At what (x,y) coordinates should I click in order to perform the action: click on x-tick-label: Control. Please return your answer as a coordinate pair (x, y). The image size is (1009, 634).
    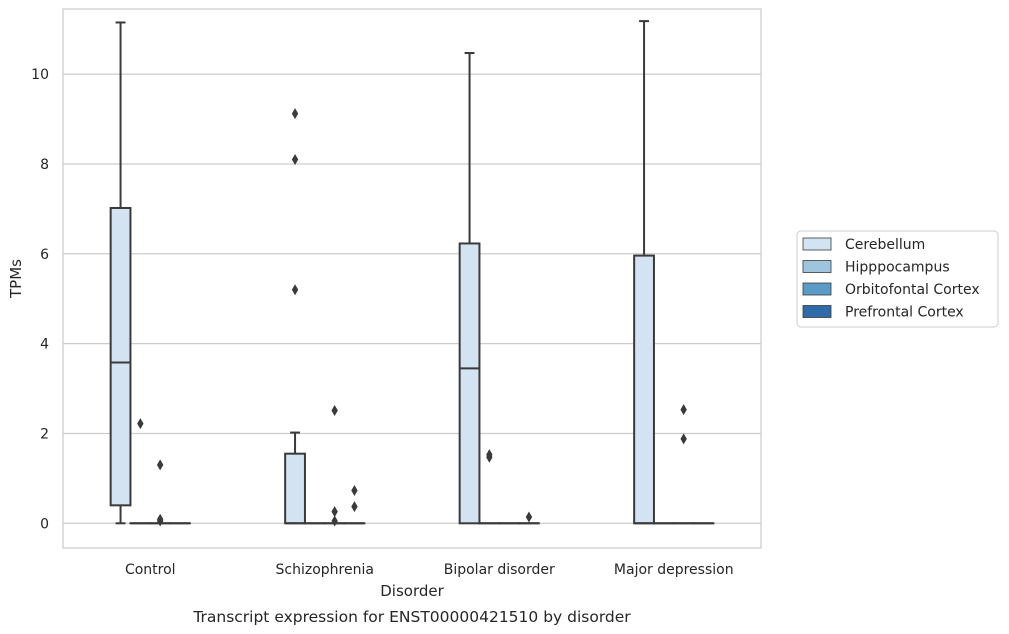
    Looking at the image, I should click on (150, 570).